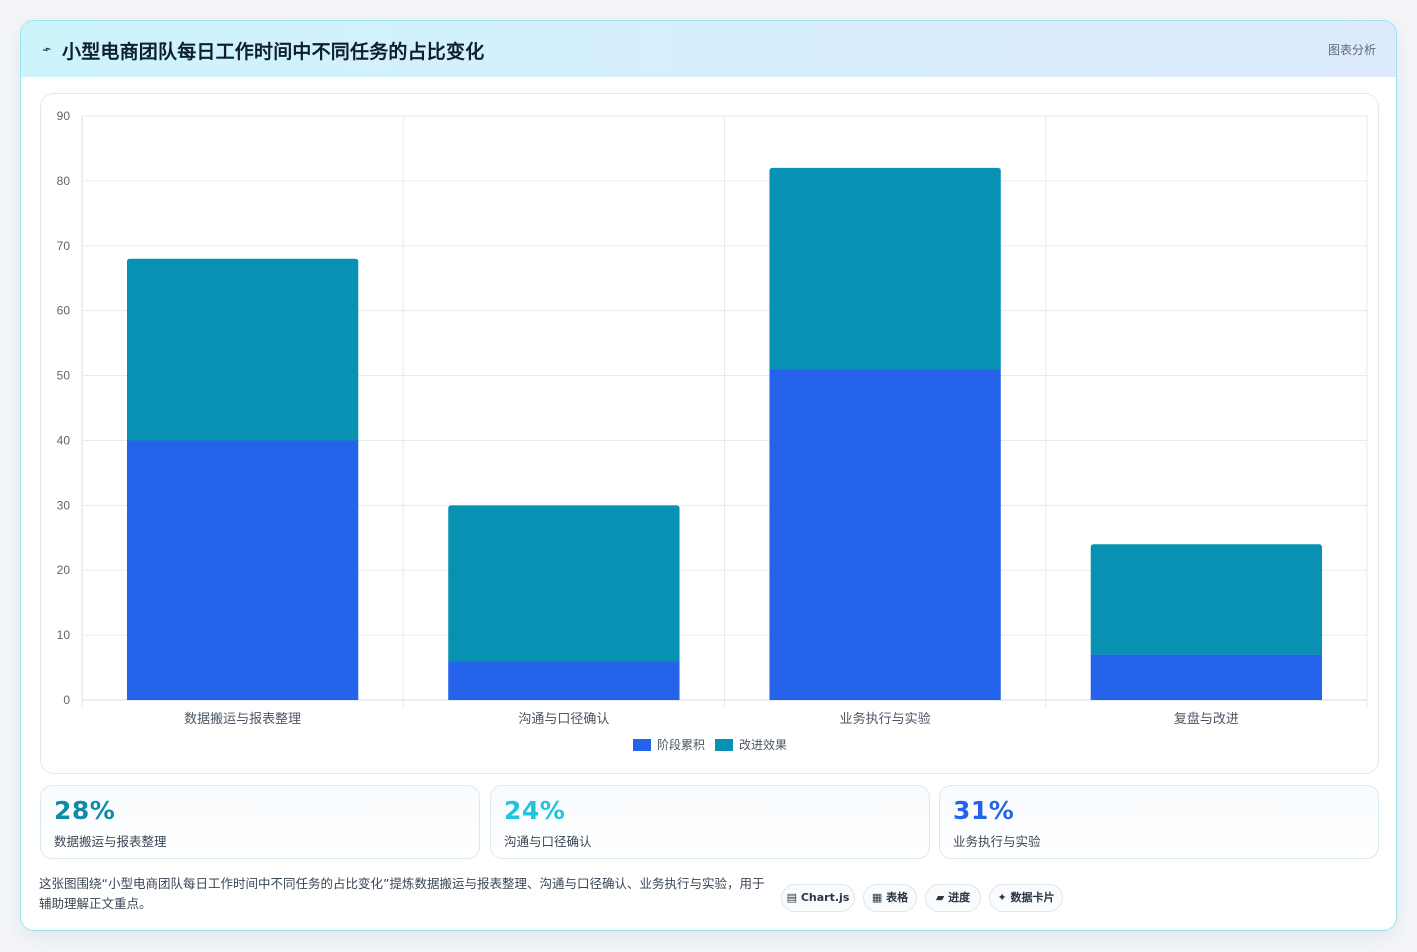 Image resolution: width=1417 pixels, height=952 pixels. Describe the element at coordinates (548, 841) in the screenshot. I see `stat-label: 沟通与口径确认` at that location.